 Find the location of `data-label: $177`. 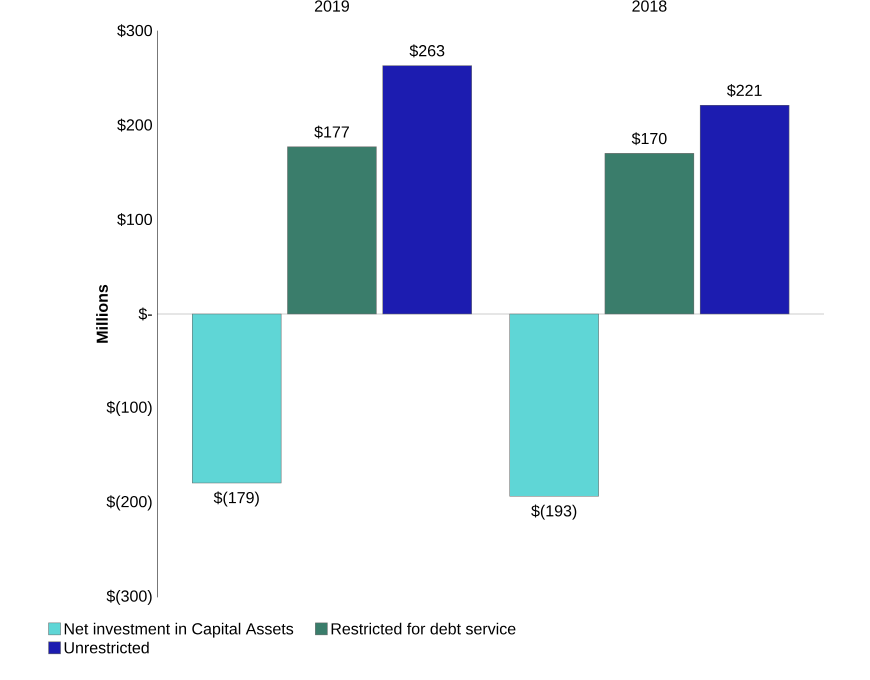

data-label: $177 is located at coordinates (331, 132).